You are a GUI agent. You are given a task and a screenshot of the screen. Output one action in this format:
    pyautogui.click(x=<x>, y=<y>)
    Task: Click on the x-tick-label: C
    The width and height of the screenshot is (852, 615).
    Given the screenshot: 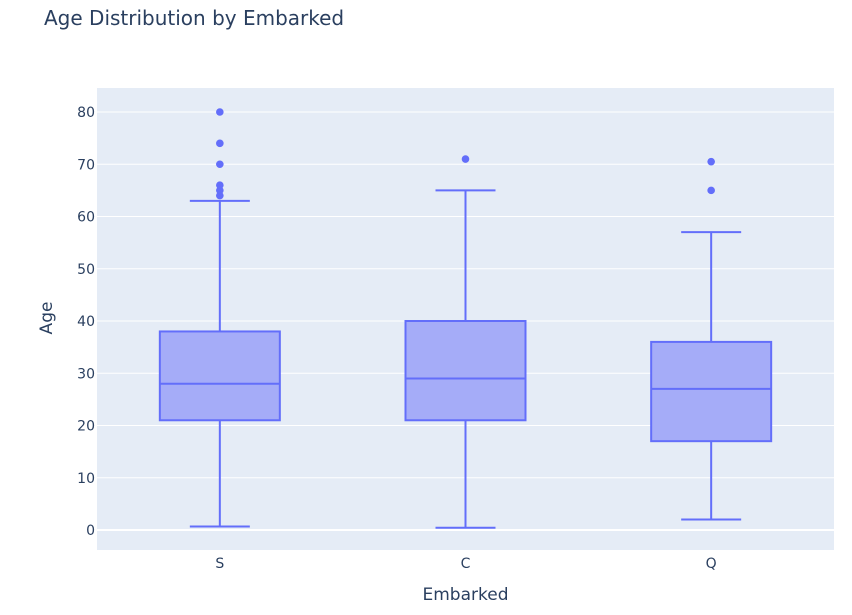 What is the action you would take?
    pyautogui.click(x=466, y=564)
    